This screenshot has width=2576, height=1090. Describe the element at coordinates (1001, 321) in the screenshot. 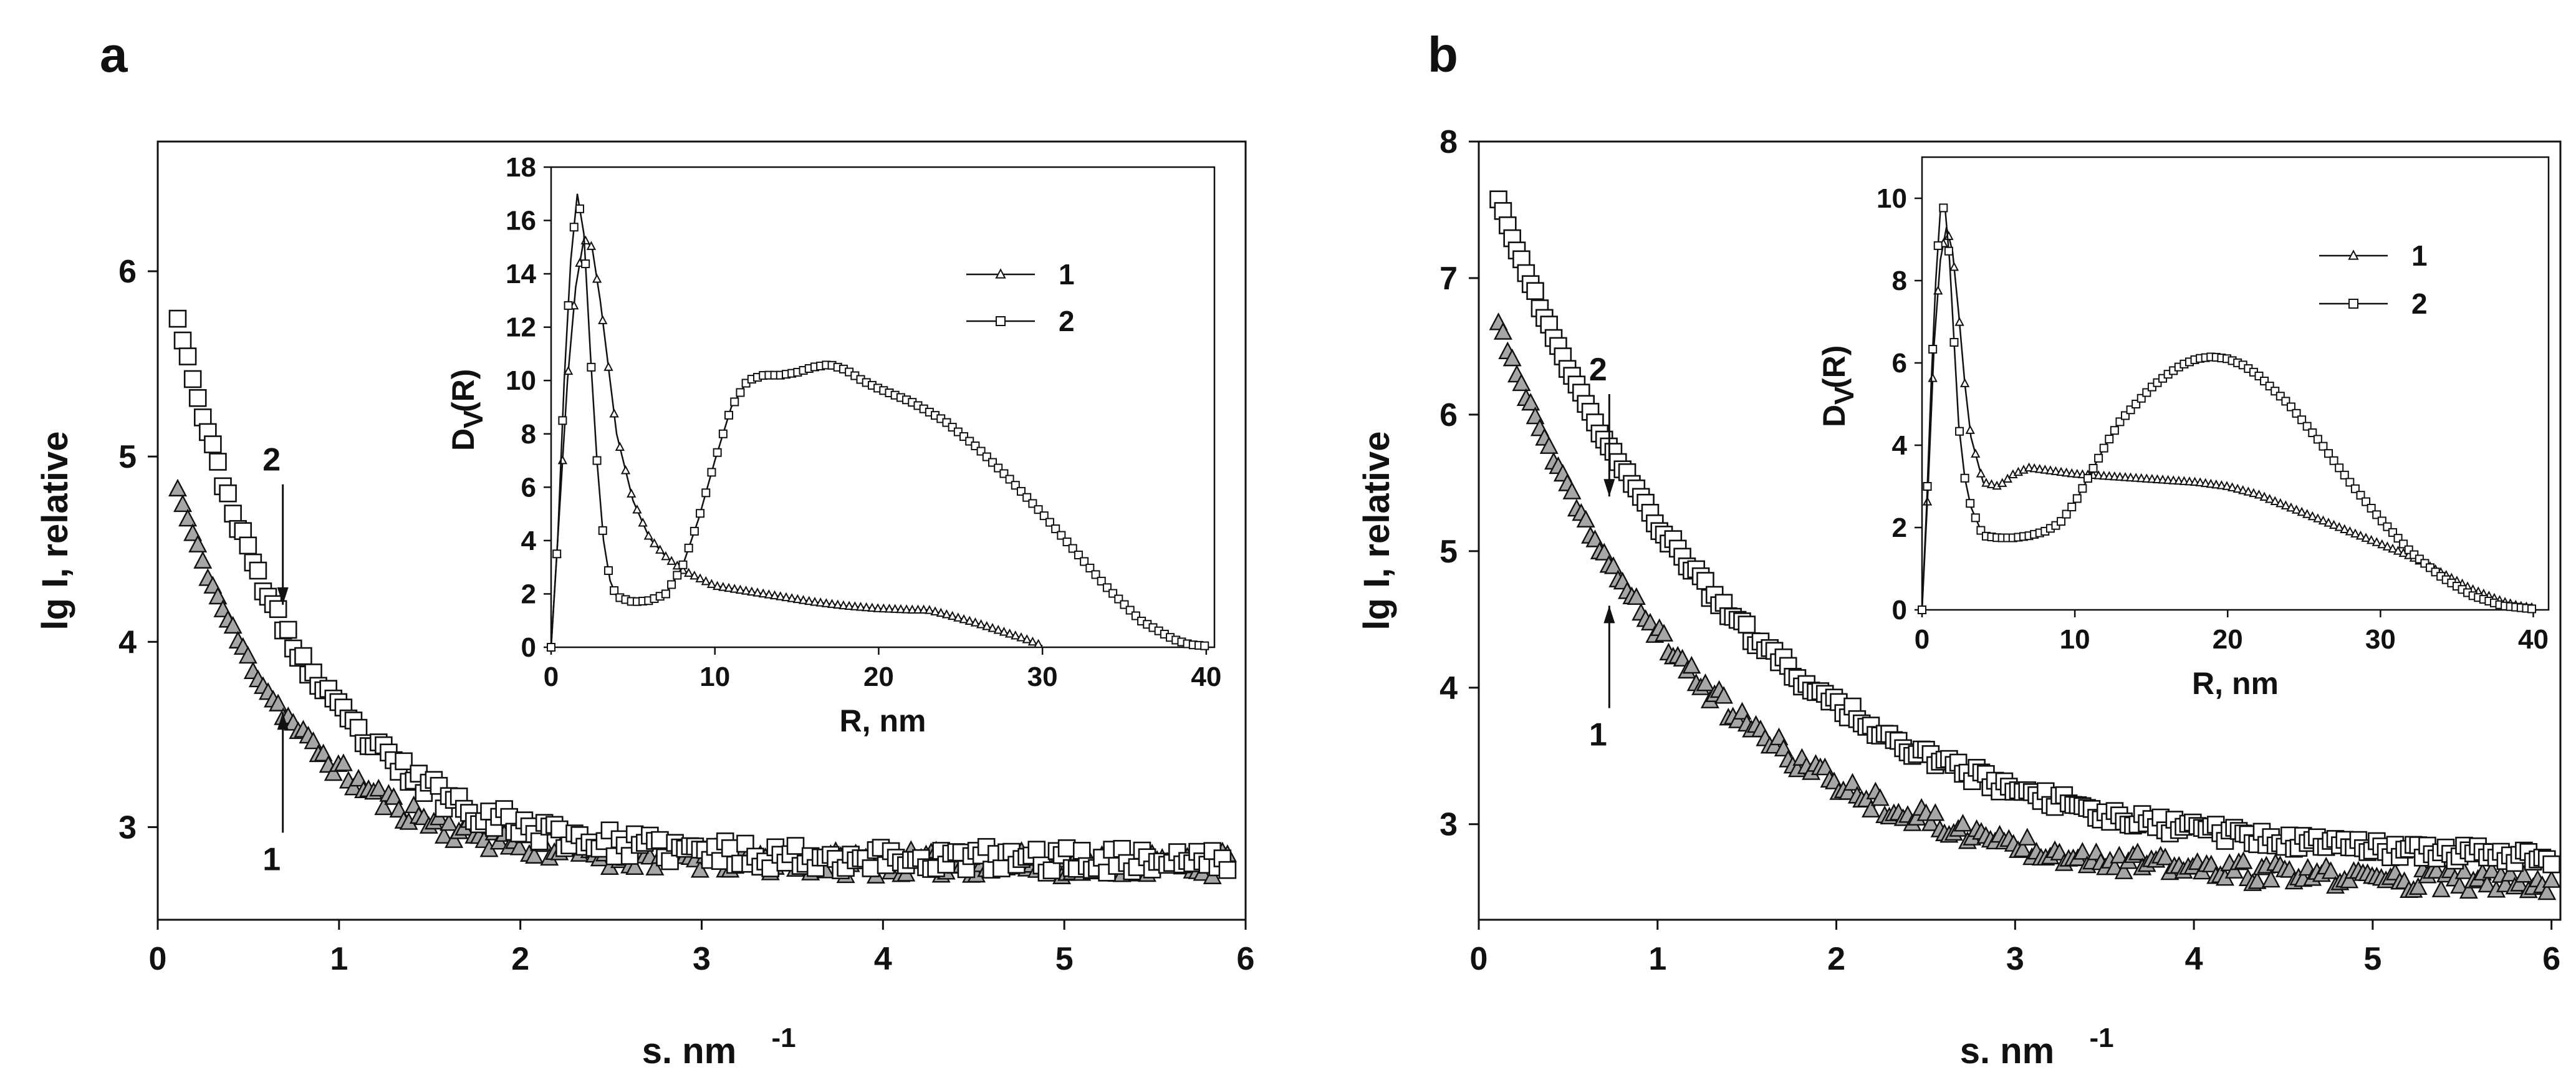

I see `legend-marker` at that location.